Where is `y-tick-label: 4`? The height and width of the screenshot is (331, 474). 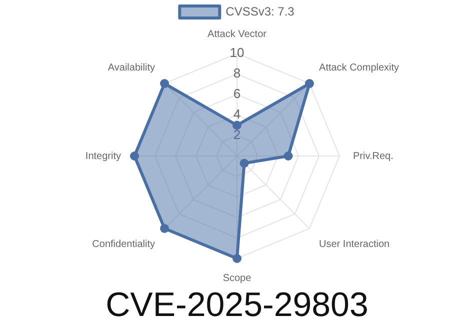
y-tick-label: 4 is located at coordinates (237, 114).